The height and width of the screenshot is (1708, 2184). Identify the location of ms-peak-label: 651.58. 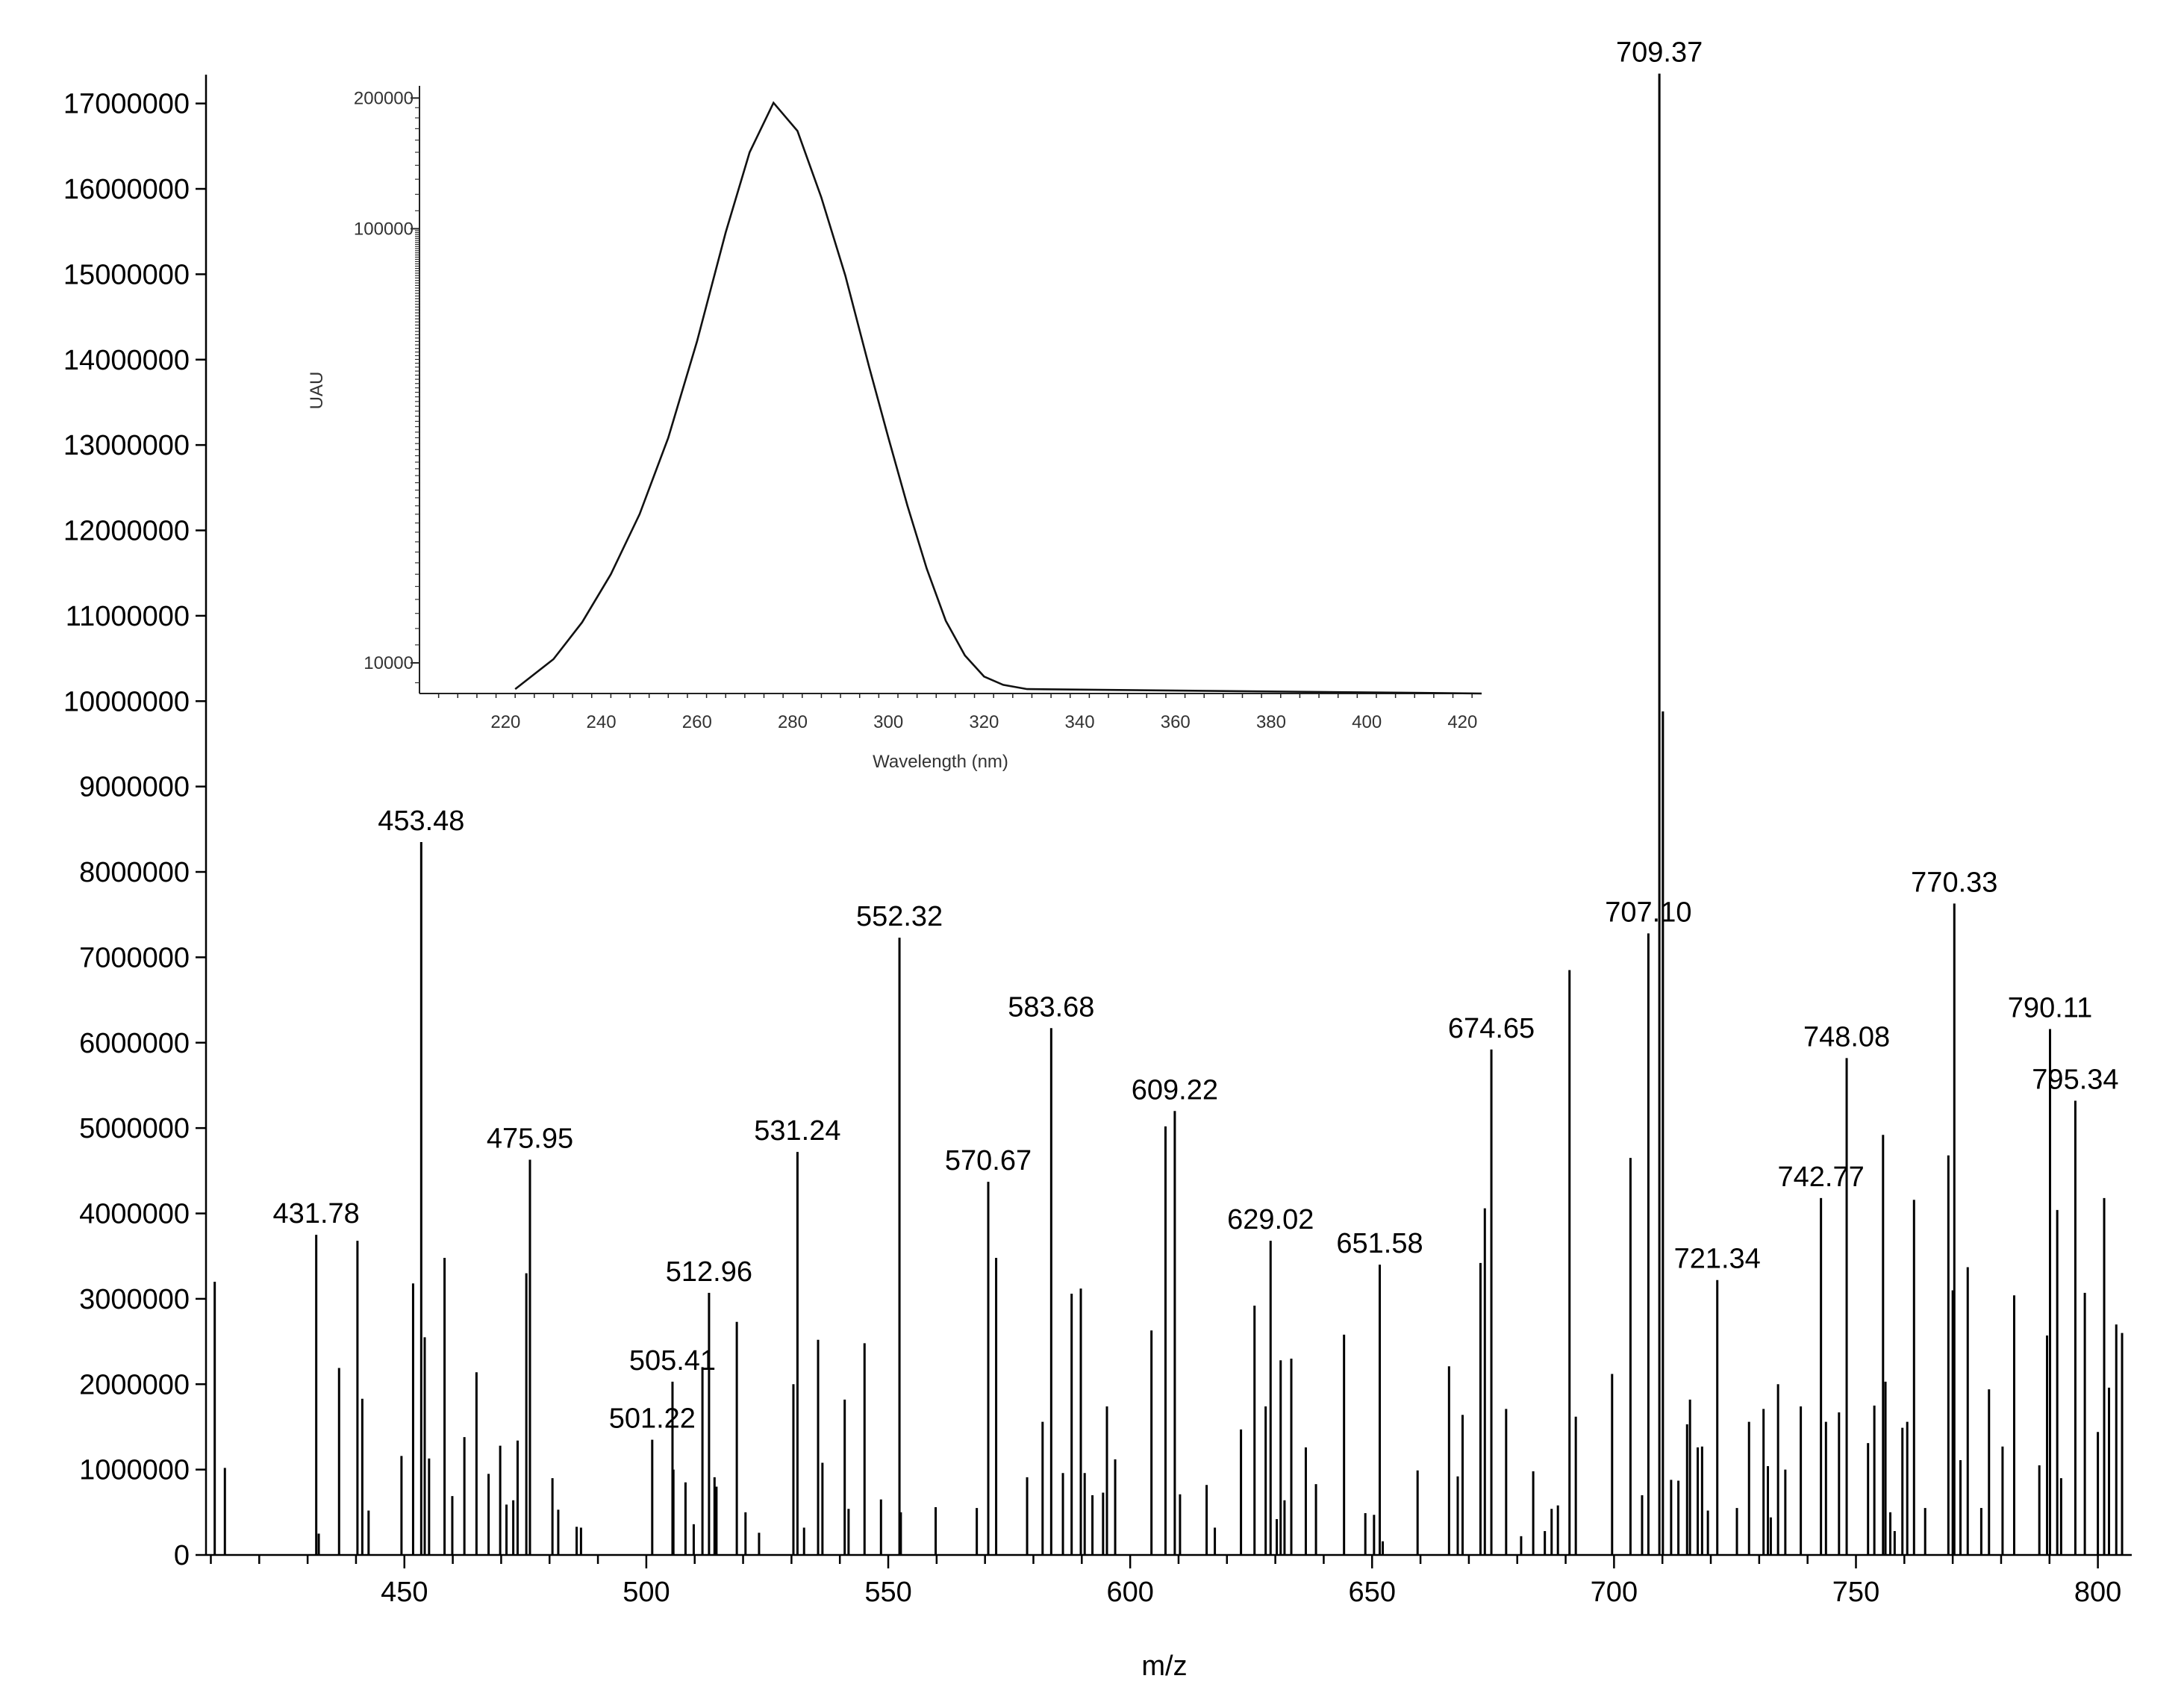
(1379, 1243).